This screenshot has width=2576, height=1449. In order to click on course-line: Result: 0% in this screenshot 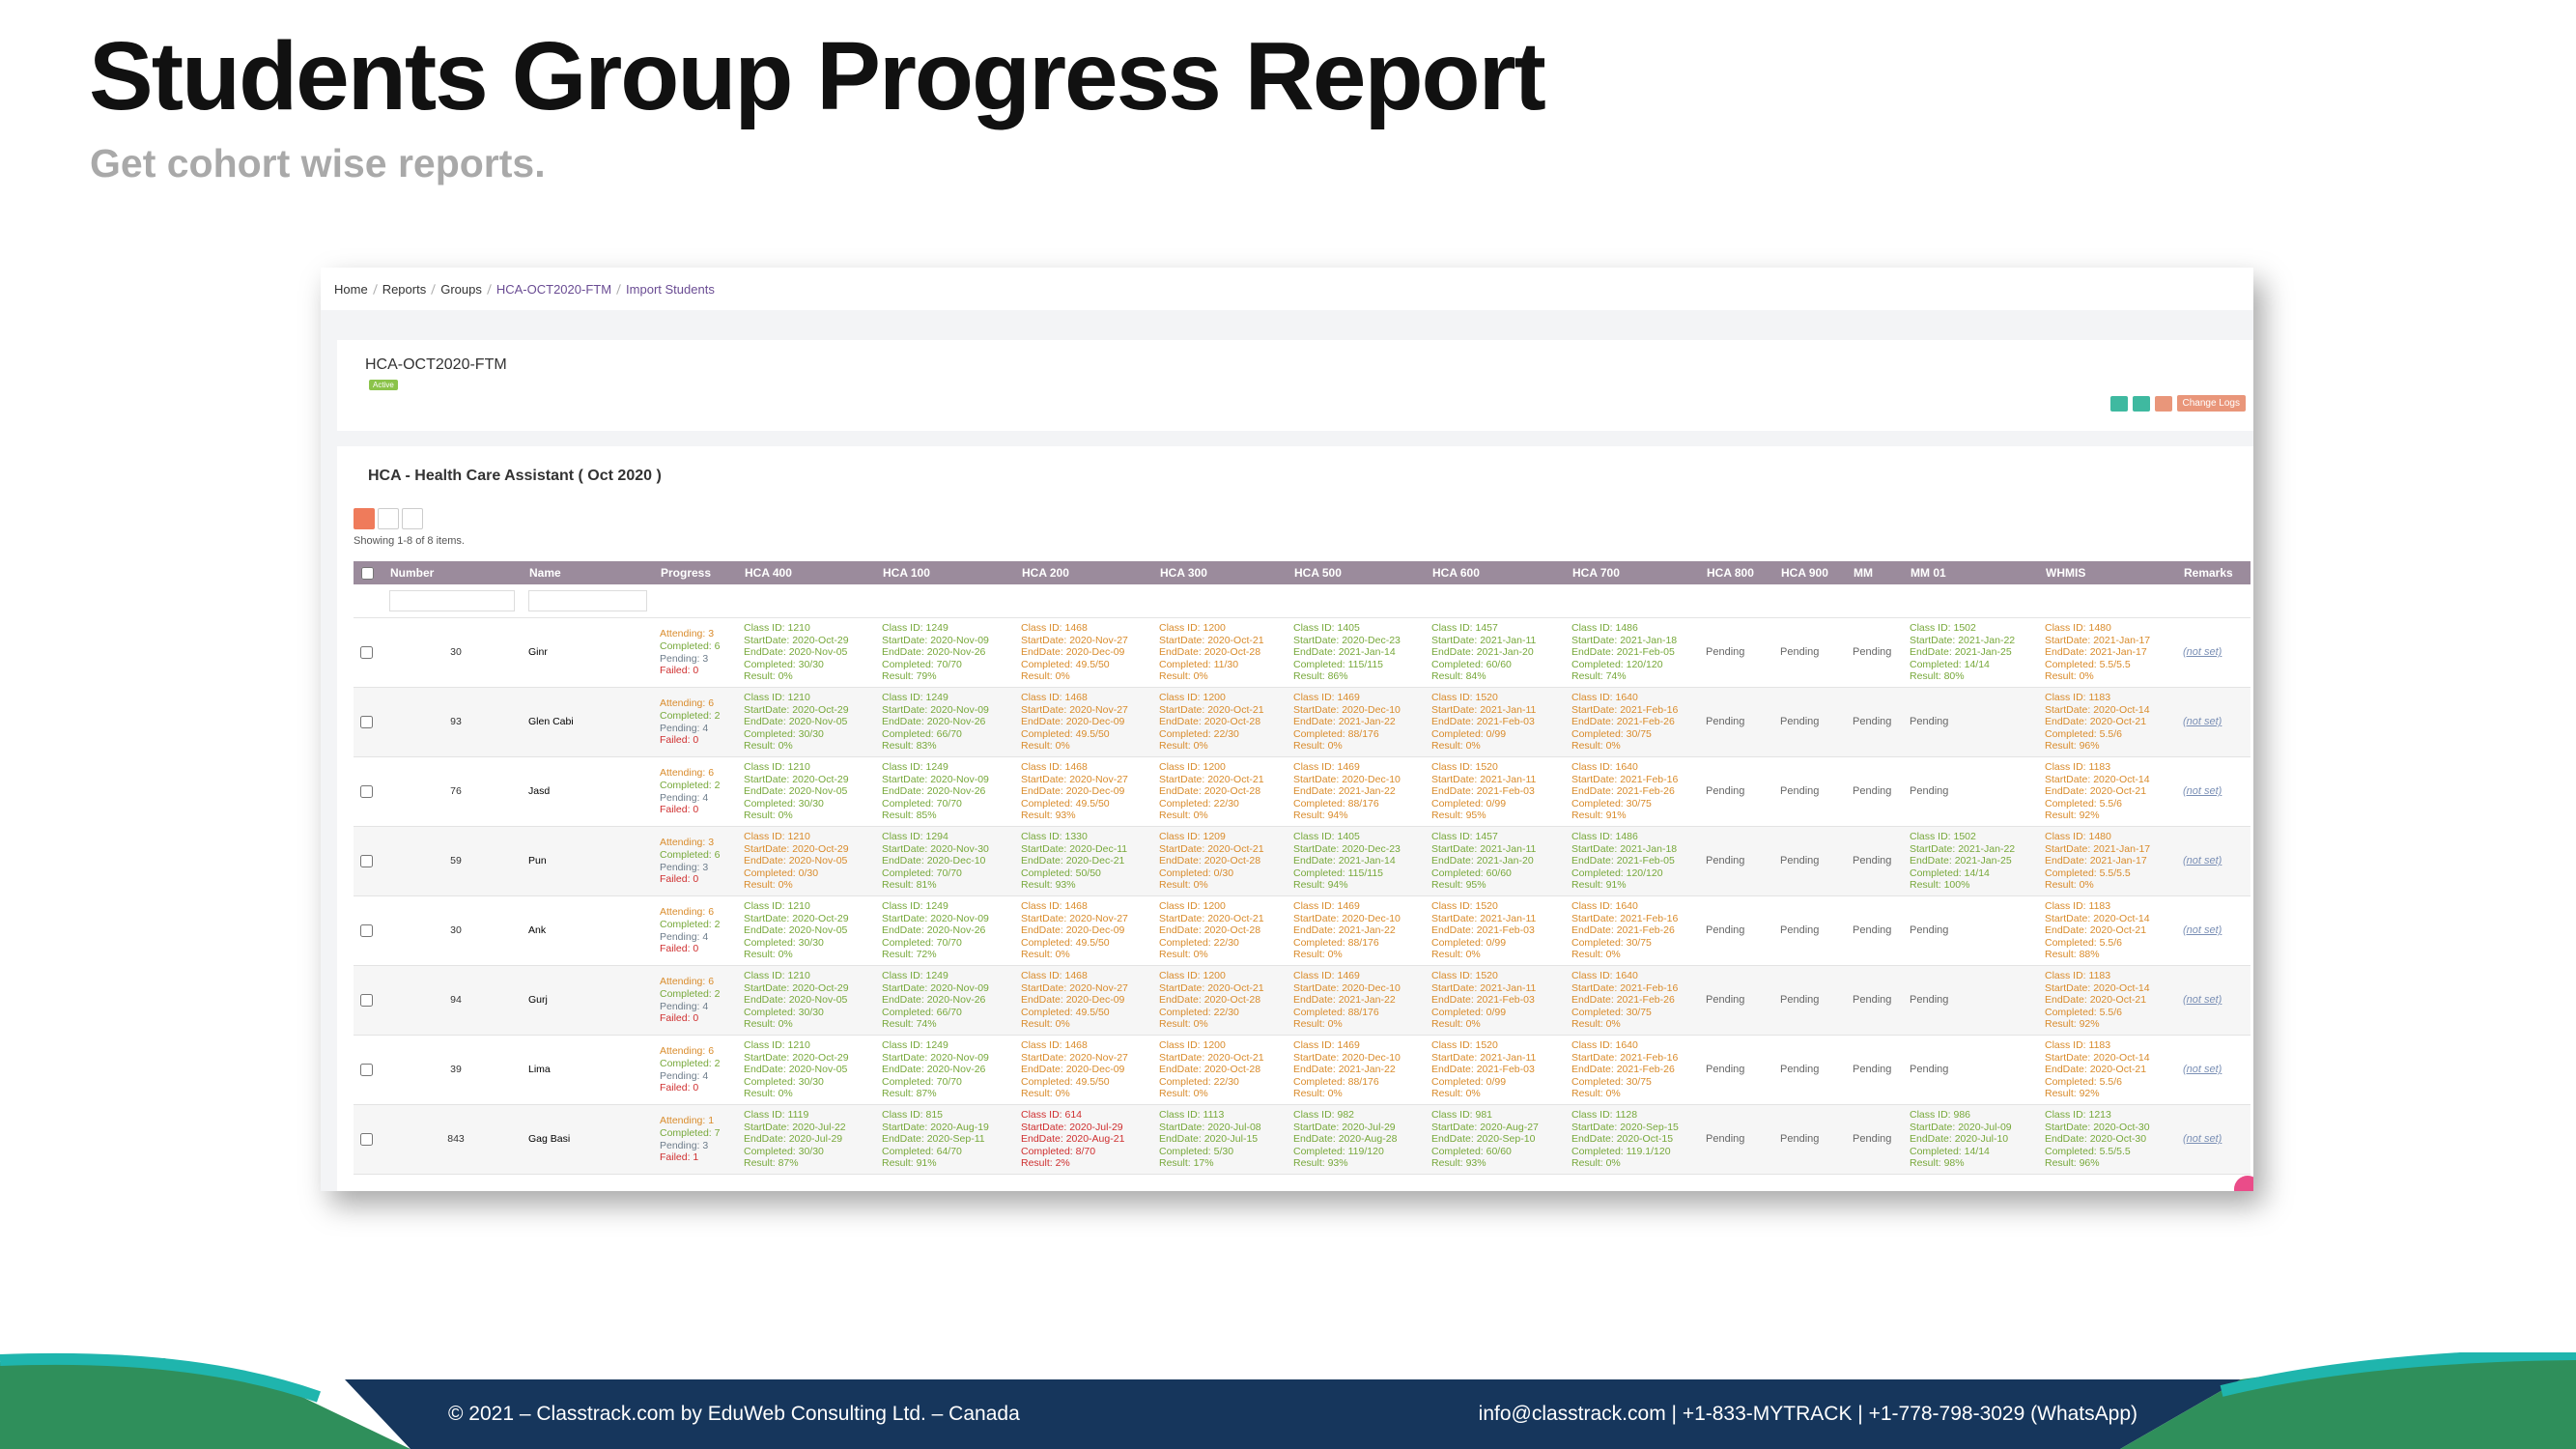, I will do `click(1596, 746)`.